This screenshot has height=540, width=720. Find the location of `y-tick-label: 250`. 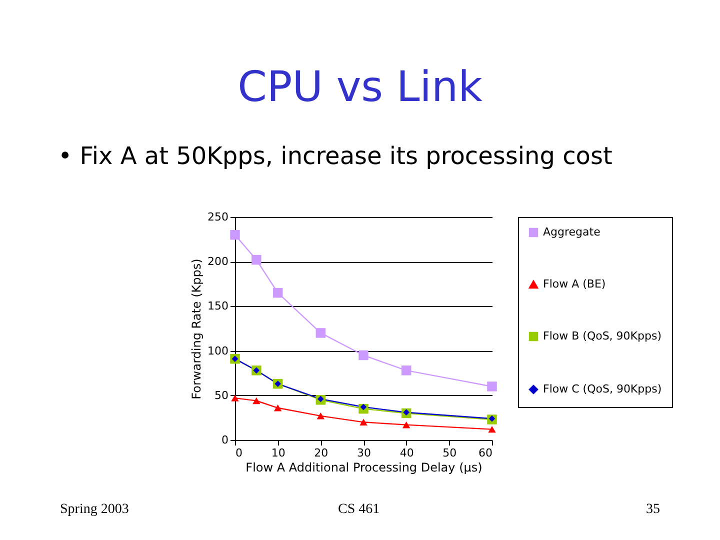

y-tick-label: 250 is located at coordinates (218, 217).